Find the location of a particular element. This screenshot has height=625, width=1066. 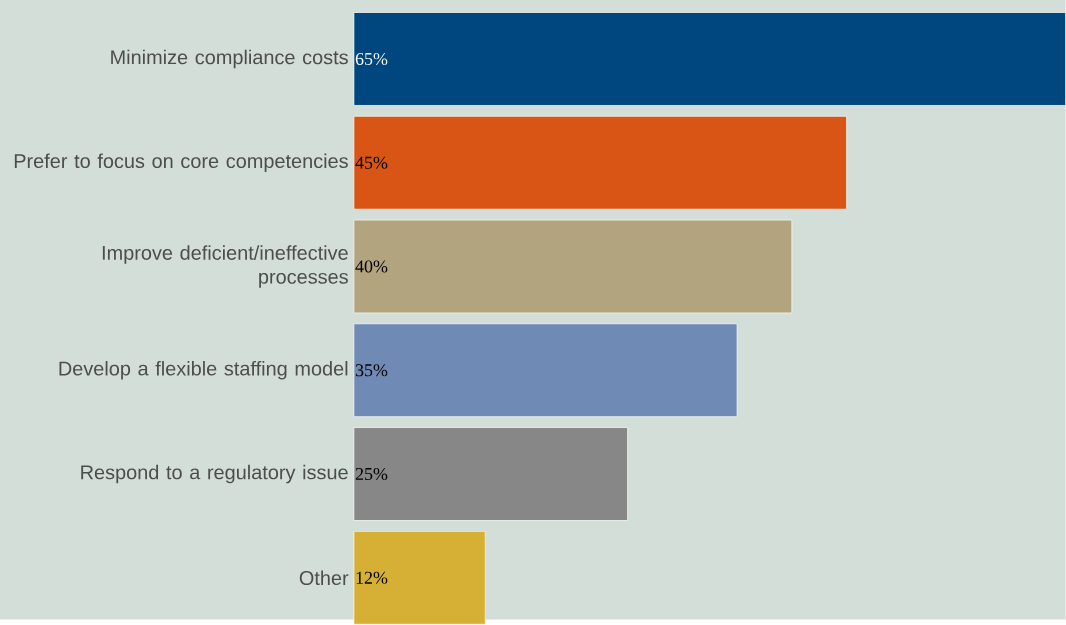

data-label: 65% is located at coordinates (371, 59).